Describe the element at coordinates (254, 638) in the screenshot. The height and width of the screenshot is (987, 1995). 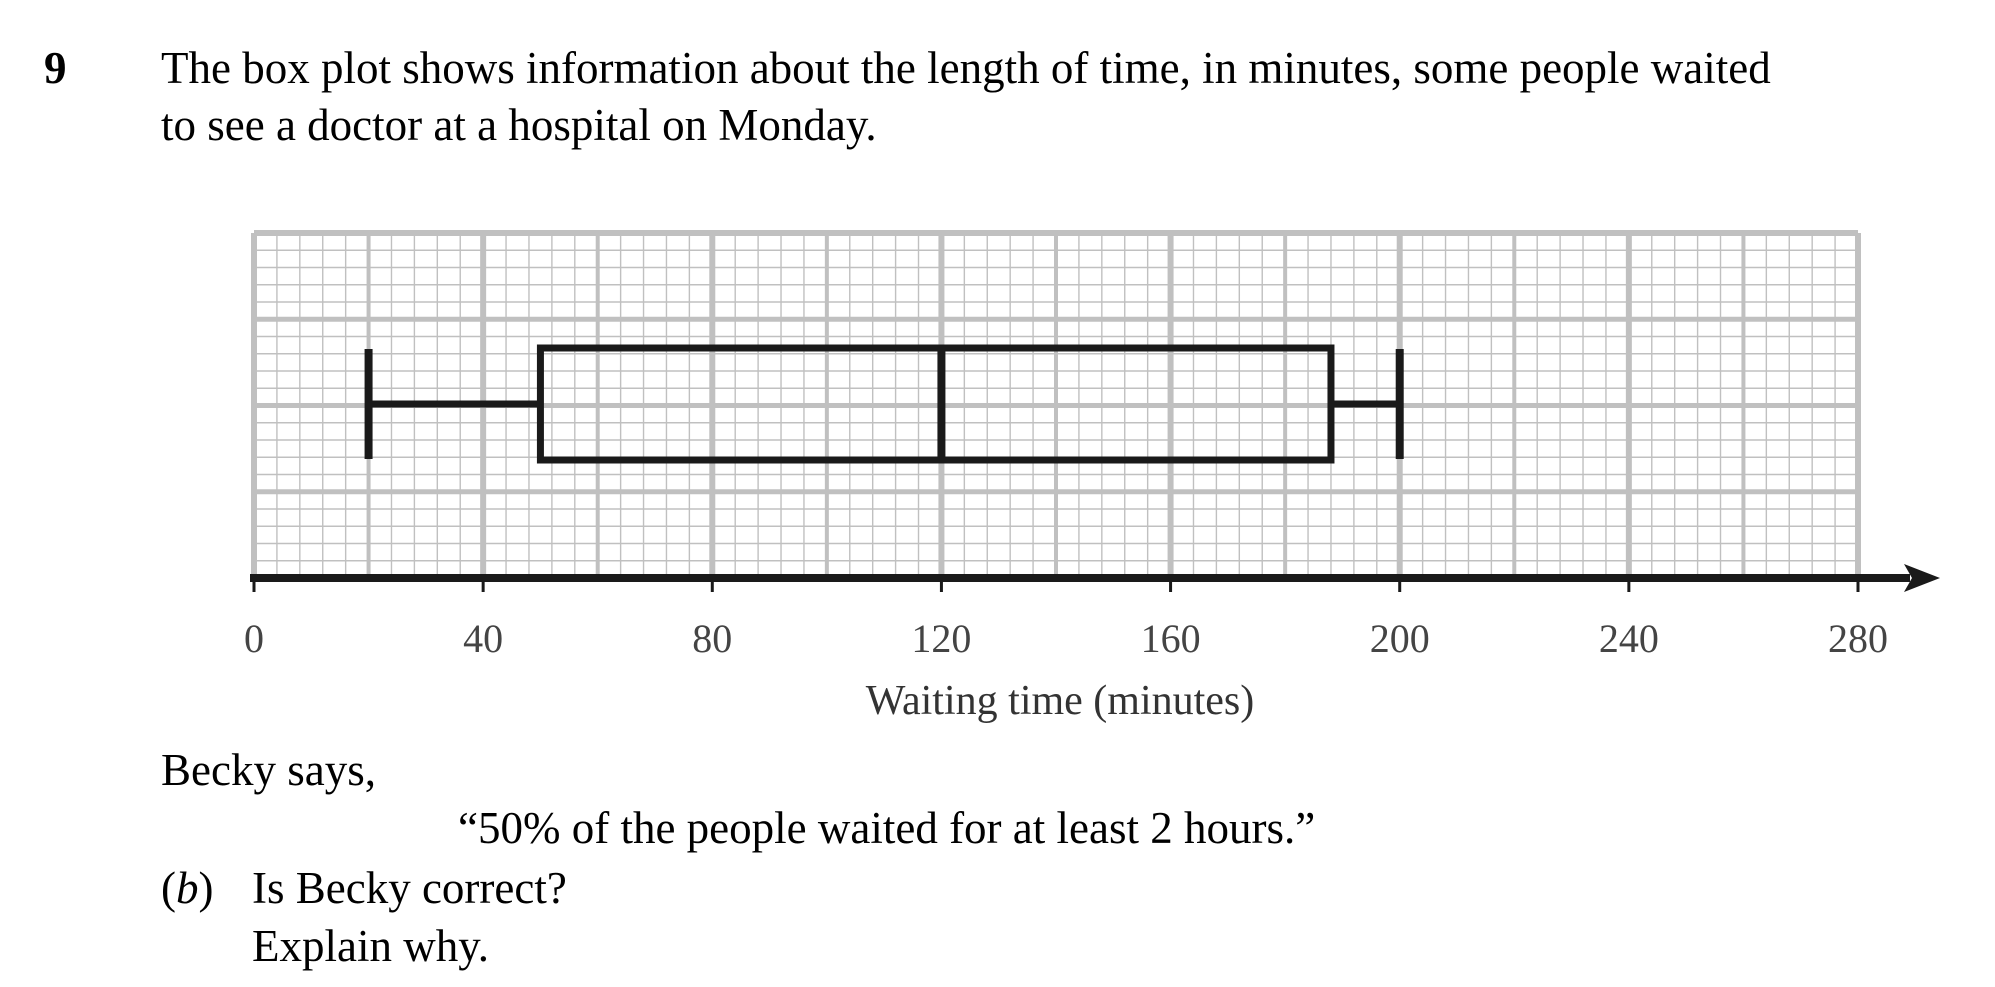
I see `x-tick-label: 0` at that location.